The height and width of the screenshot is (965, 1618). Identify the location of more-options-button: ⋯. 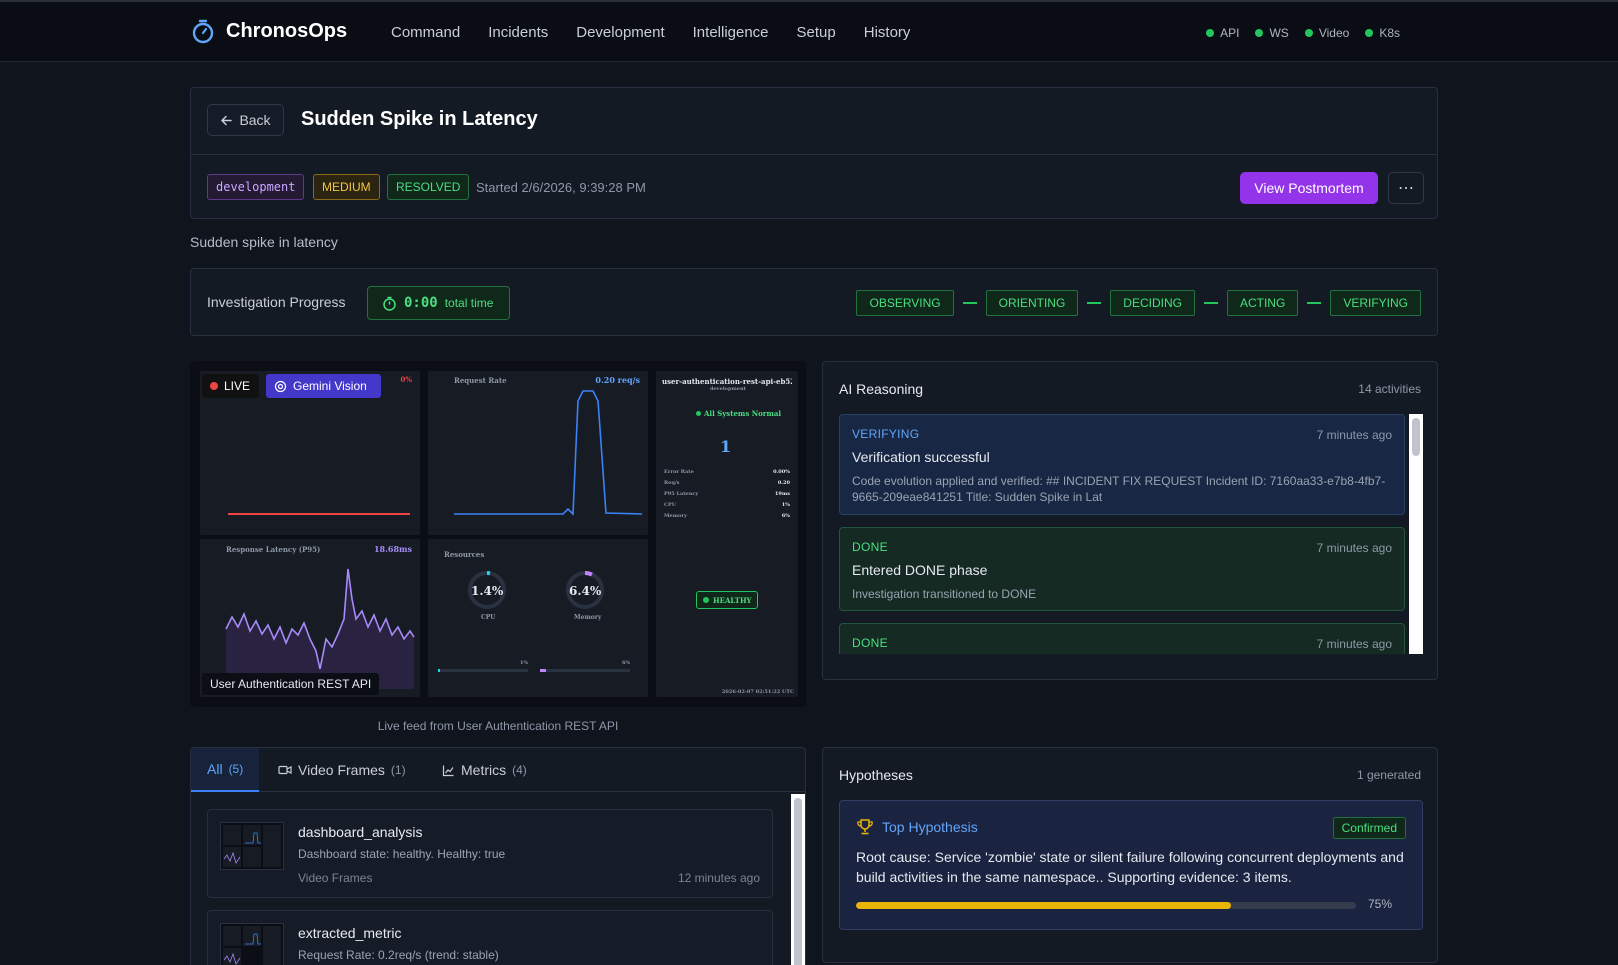
(1406, 188).